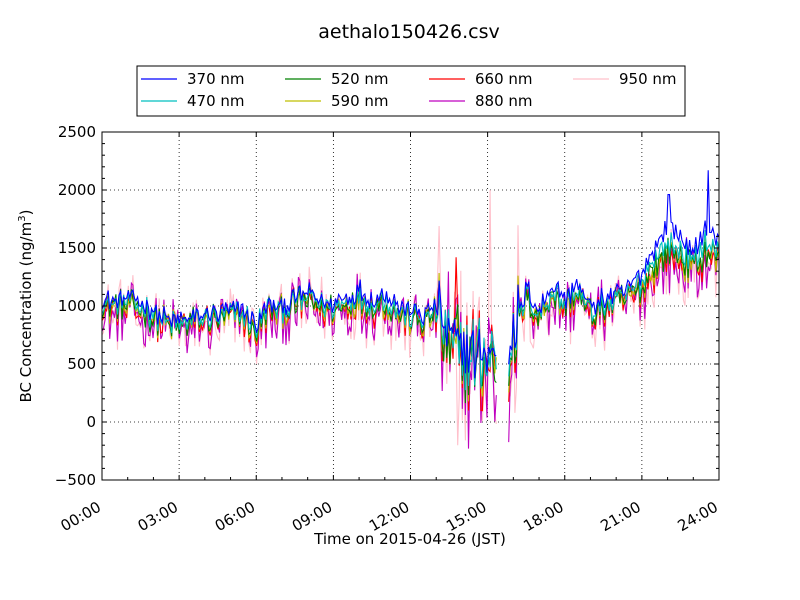 Image resolution: width=800 pixels, height=600 pixels. What do you see at coordinates (91, 422) in the screenshot?
I see `y-tick-label: 0` at bounding box center [91, 422].